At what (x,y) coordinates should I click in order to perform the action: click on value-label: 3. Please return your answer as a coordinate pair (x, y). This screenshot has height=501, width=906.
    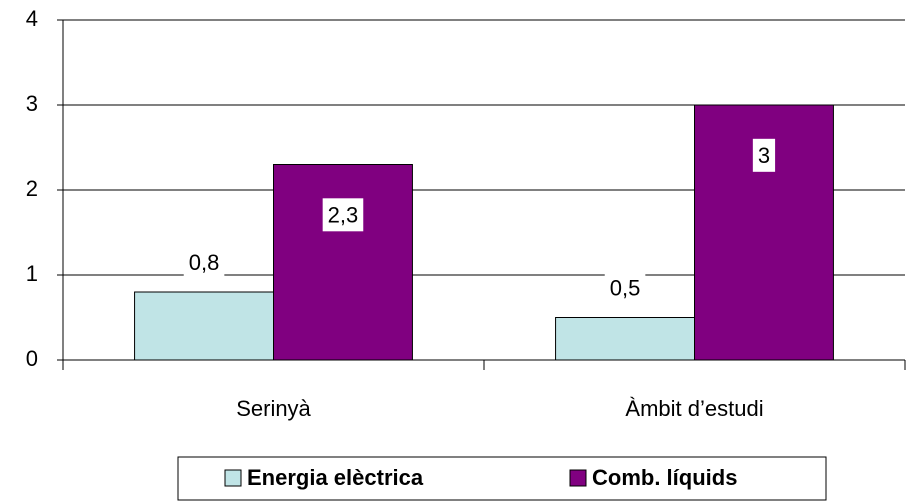
    Looking at the image, I should click on (764, 155).